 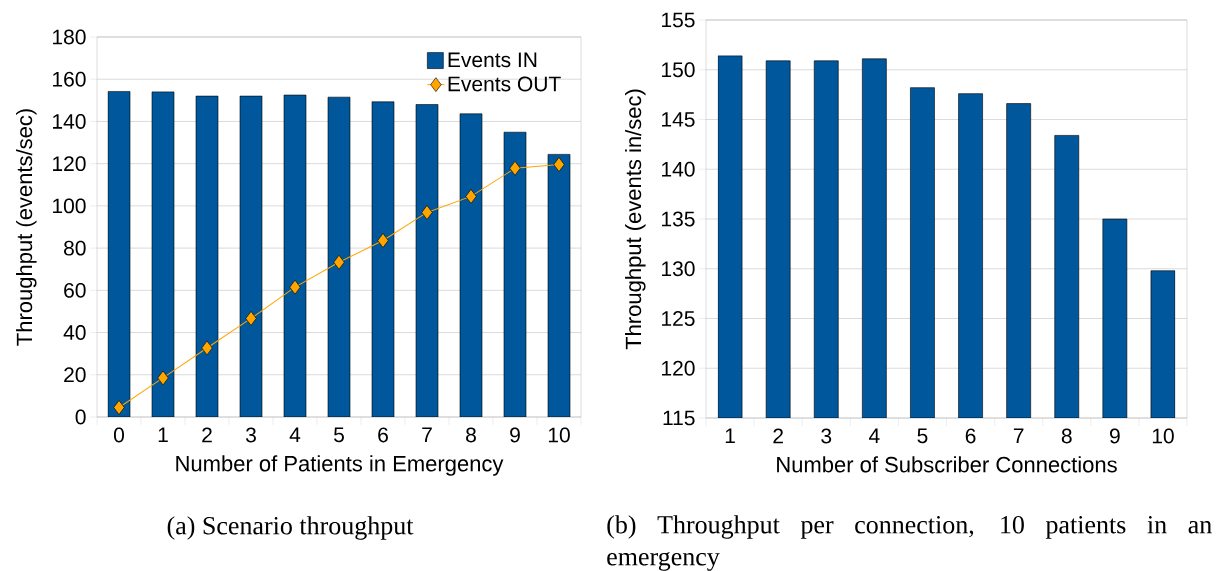 What do you see at coordinates (69, 206) in the screenshot?
I see `y-tick-label: 100` at bounding box center [69, 206].